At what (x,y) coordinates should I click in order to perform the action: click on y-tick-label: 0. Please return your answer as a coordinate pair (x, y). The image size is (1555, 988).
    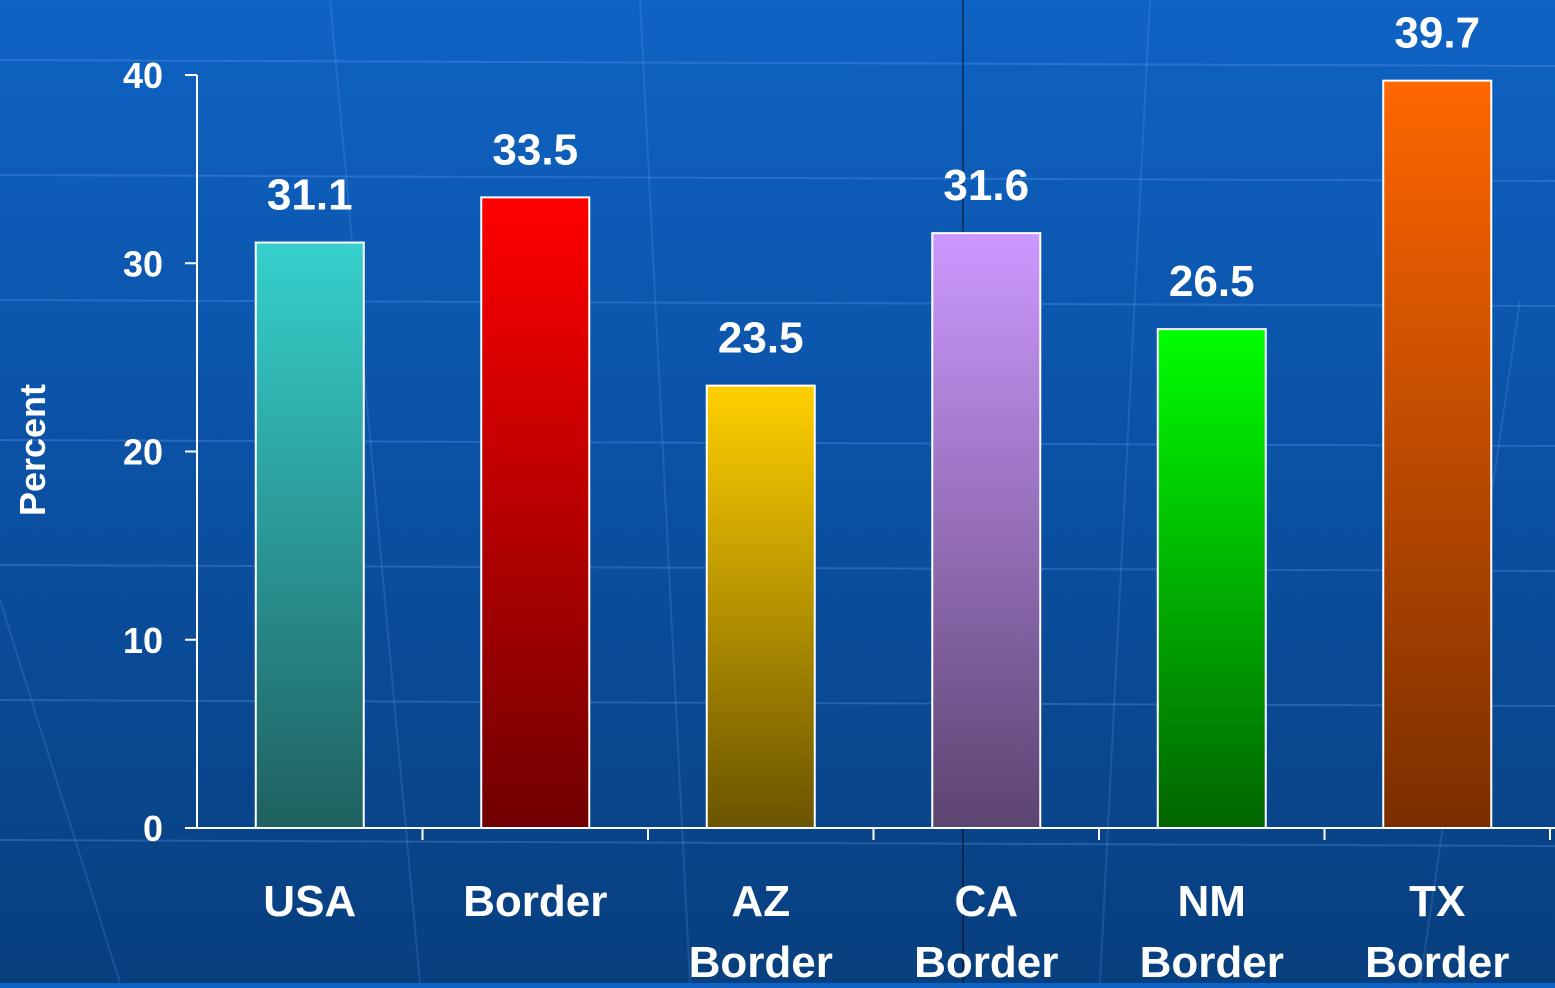
    Looking at the image, I should click on (153, 828).